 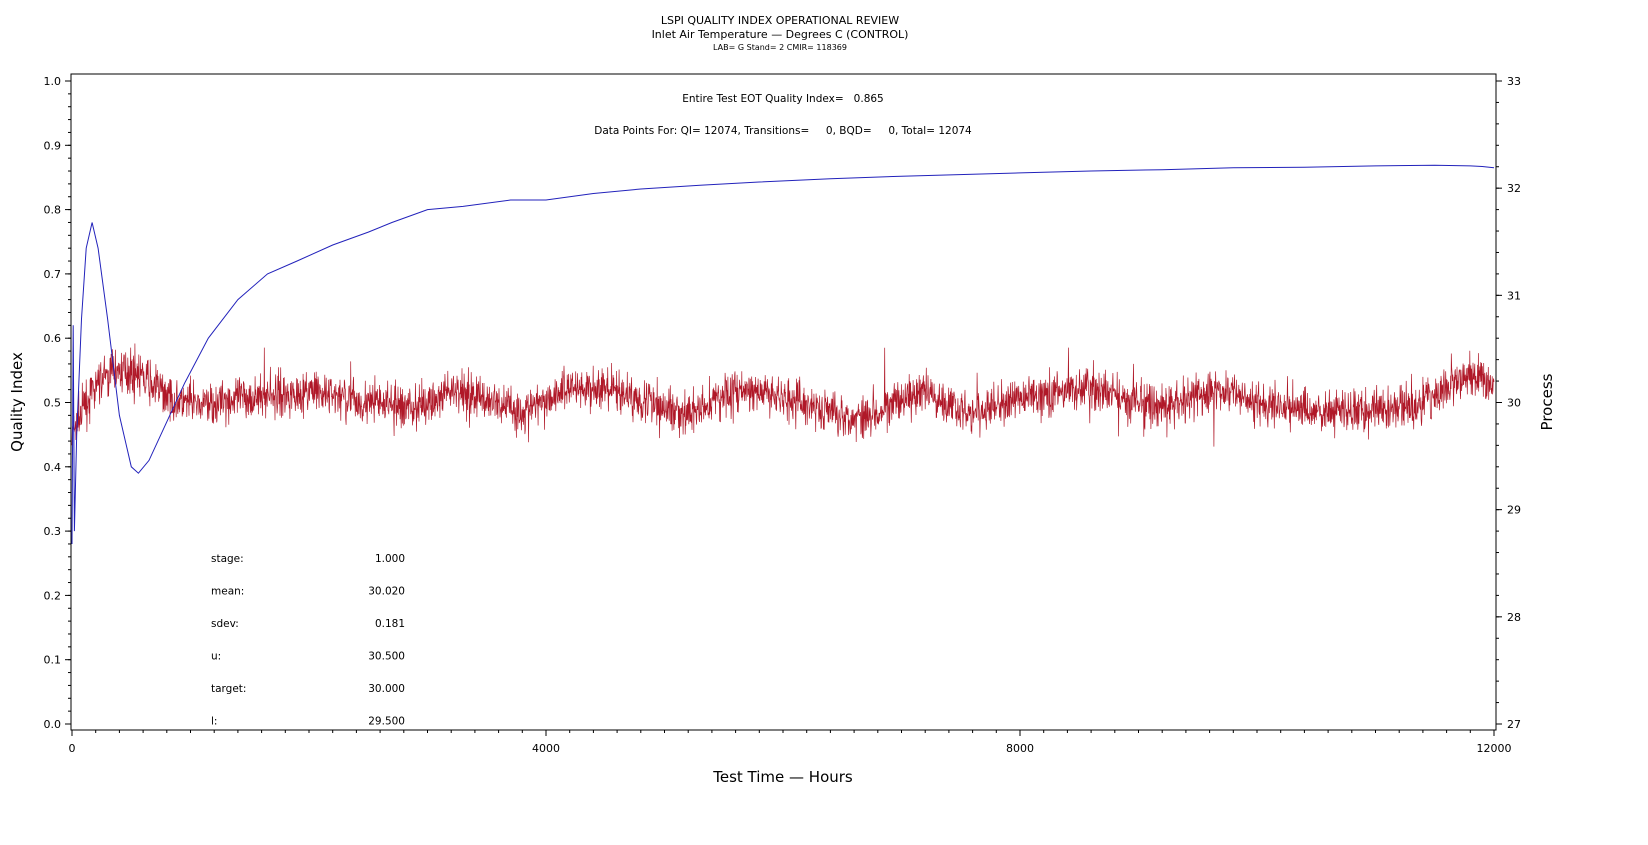 What do you see at coordinates (227, 559) in the screenshot?
I see `stat-label: stage:` at bounding box center [227, 559].